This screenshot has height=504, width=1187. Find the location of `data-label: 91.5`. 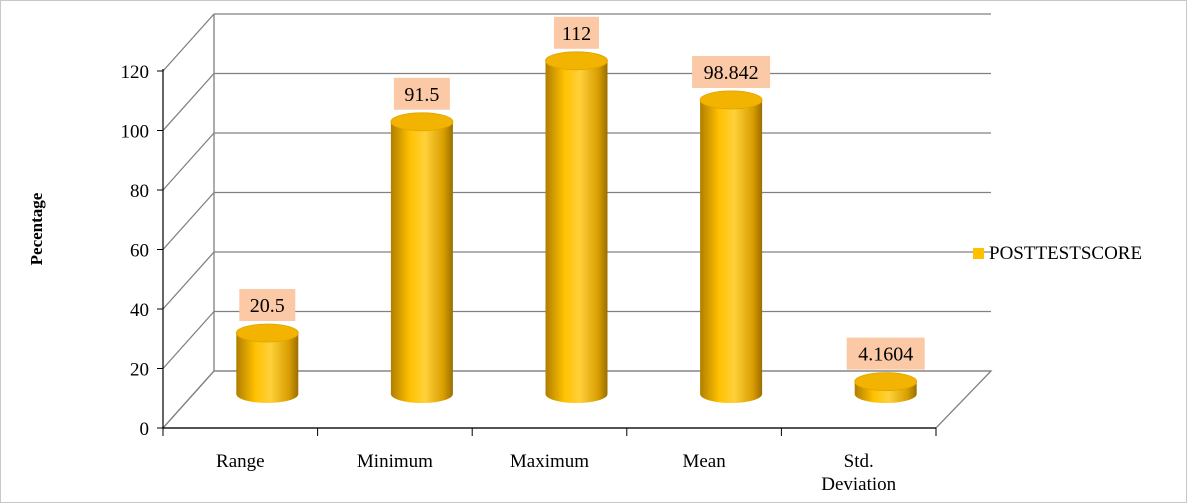

data-label: 91.5 is located at coordinates (422, 94).